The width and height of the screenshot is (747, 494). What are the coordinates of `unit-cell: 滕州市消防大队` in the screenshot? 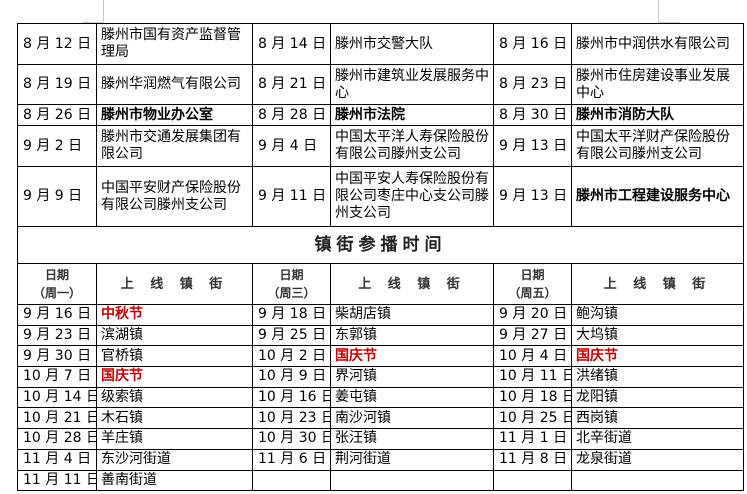 It's located at (657, 115).